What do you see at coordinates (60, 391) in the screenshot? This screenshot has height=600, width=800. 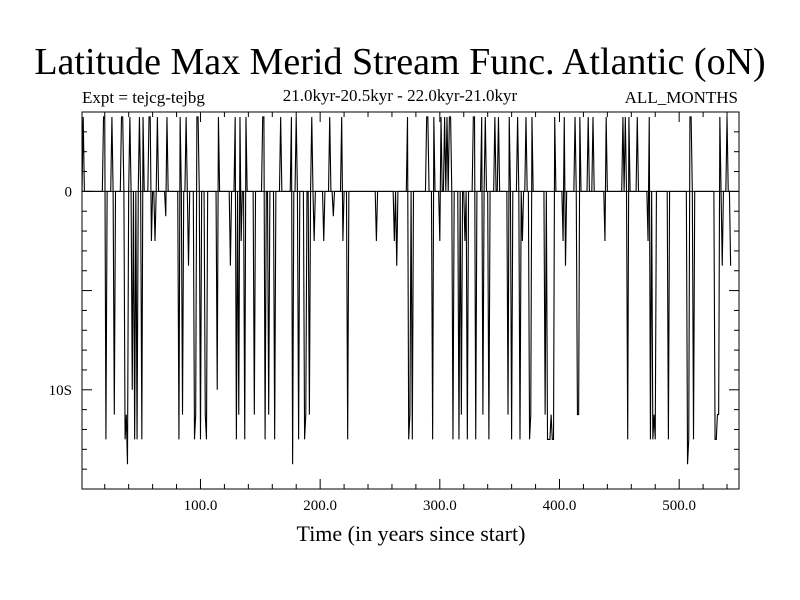 I see `y-tick-label: 10S` at bounding box center [60, 391].